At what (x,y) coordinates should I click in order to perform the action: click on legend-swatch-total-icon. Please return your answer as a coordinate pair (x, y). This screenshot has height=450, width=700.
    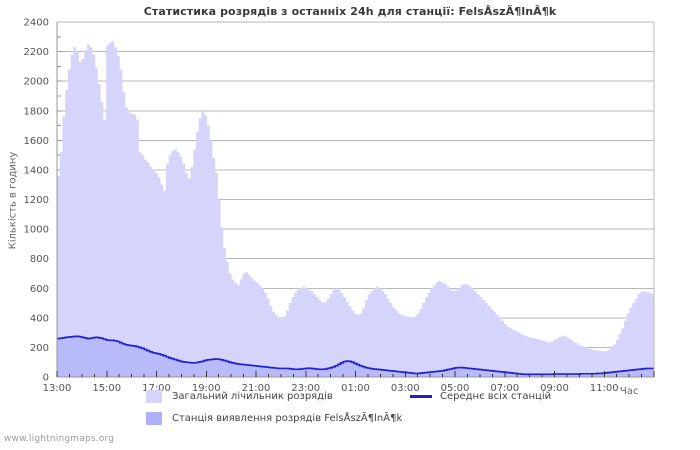
    Looking at the image, I should click on (154, 396).